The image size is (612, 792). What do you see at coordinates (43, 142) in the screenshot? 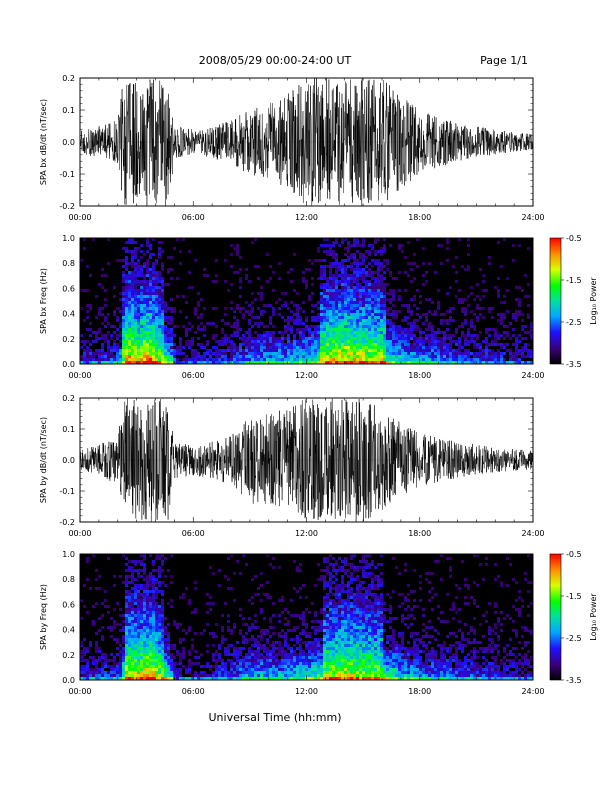
I see `y-axis-label: SPA bx dB/dt (nT/sec)` at bounding box center [43, 142].